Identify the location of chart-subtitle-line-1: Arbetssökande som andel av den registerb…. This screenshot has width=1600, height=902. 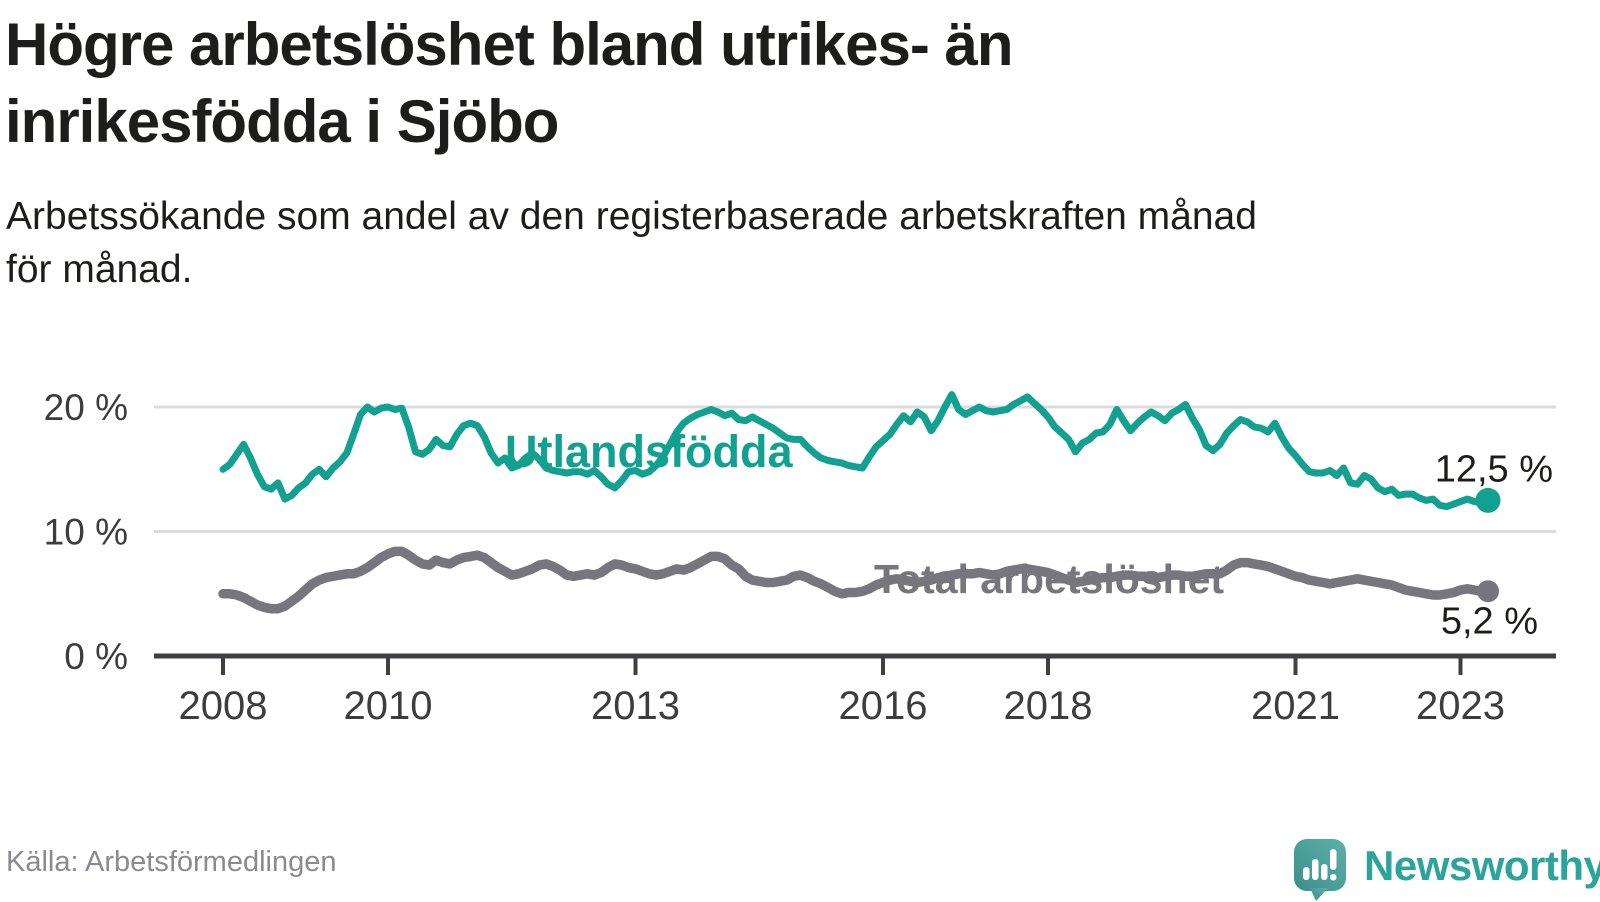
(631, 216).